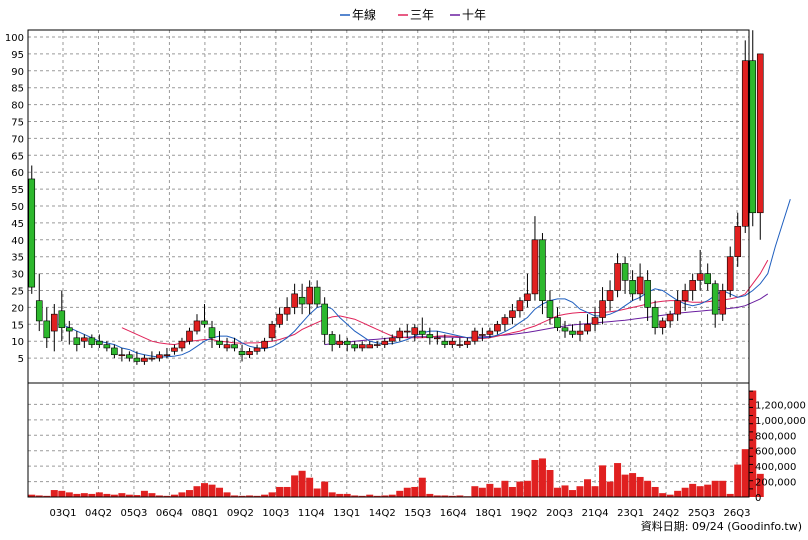  What do you see at coordinates (721, 526) in the screenshot?
I see `source-note: 資料日期: 09/24 (Goodinfo.tw)` at bounding box center [721, 526].